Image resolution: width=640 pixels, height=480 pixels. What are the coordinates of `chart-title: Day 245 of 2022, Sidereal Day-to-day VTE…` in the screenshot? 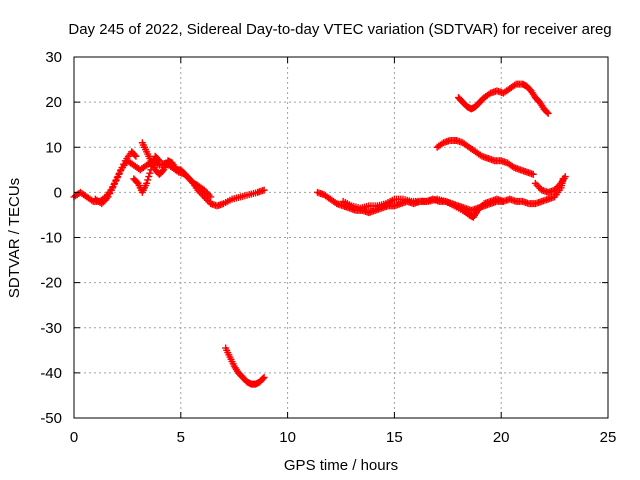 It's located at (339, 29).